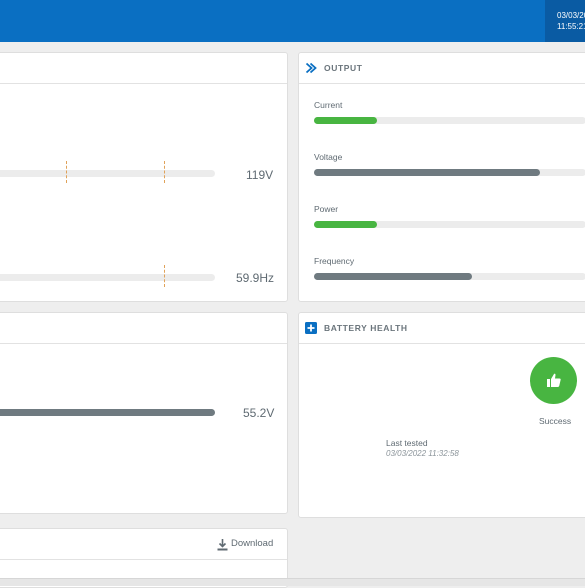 The image size is (585, 588). What do you see at coordinates (143, 68) in the screenshot?
I see `input-card-header` at bounding box center [143, 68].